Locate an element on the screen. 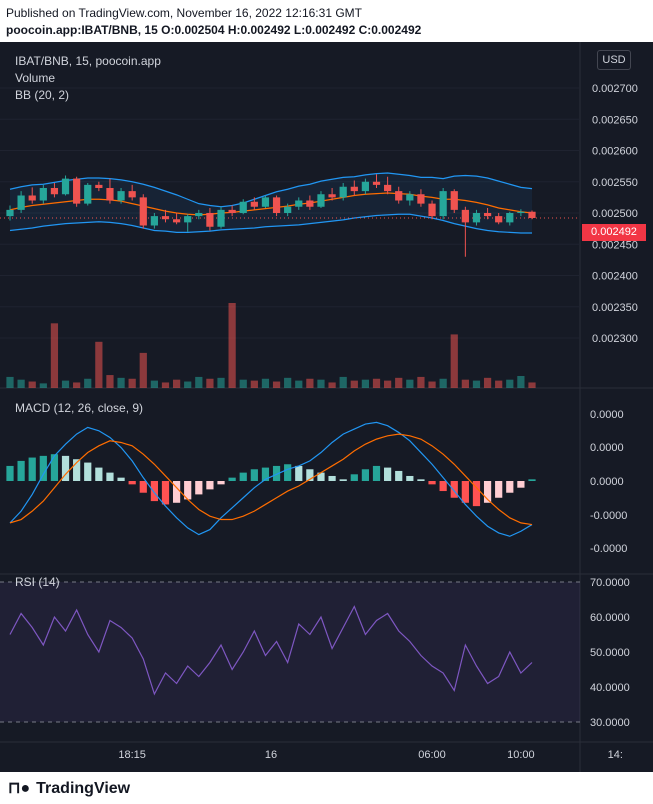 The height and width of the screenshot is (804, 653). rsi-tick-label: 40.0000 is located at coordinates (610, 688).